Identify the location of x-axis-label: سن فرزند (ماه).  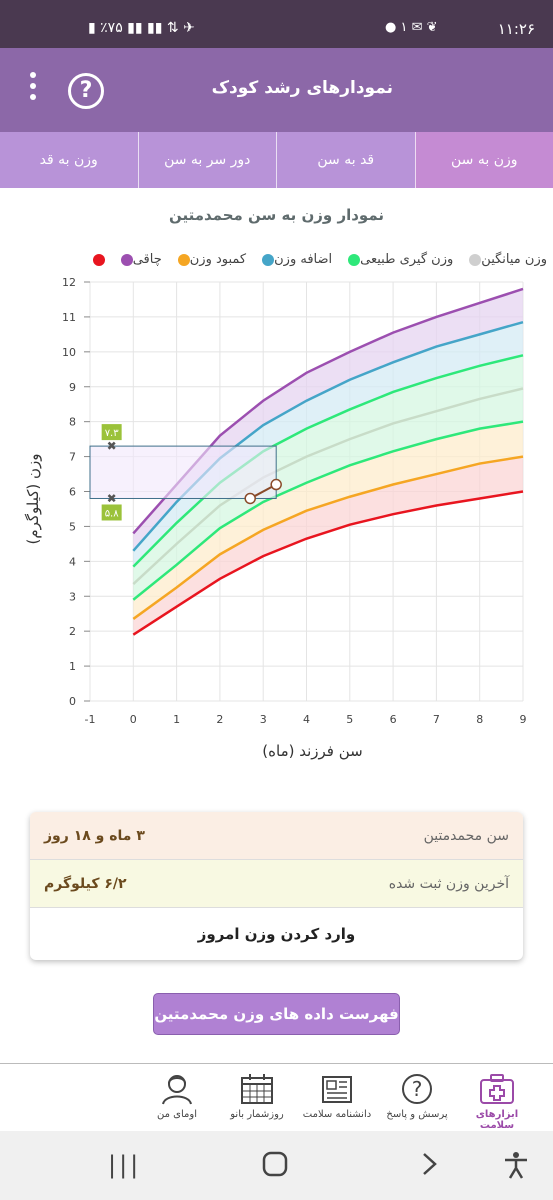
(312, 751).